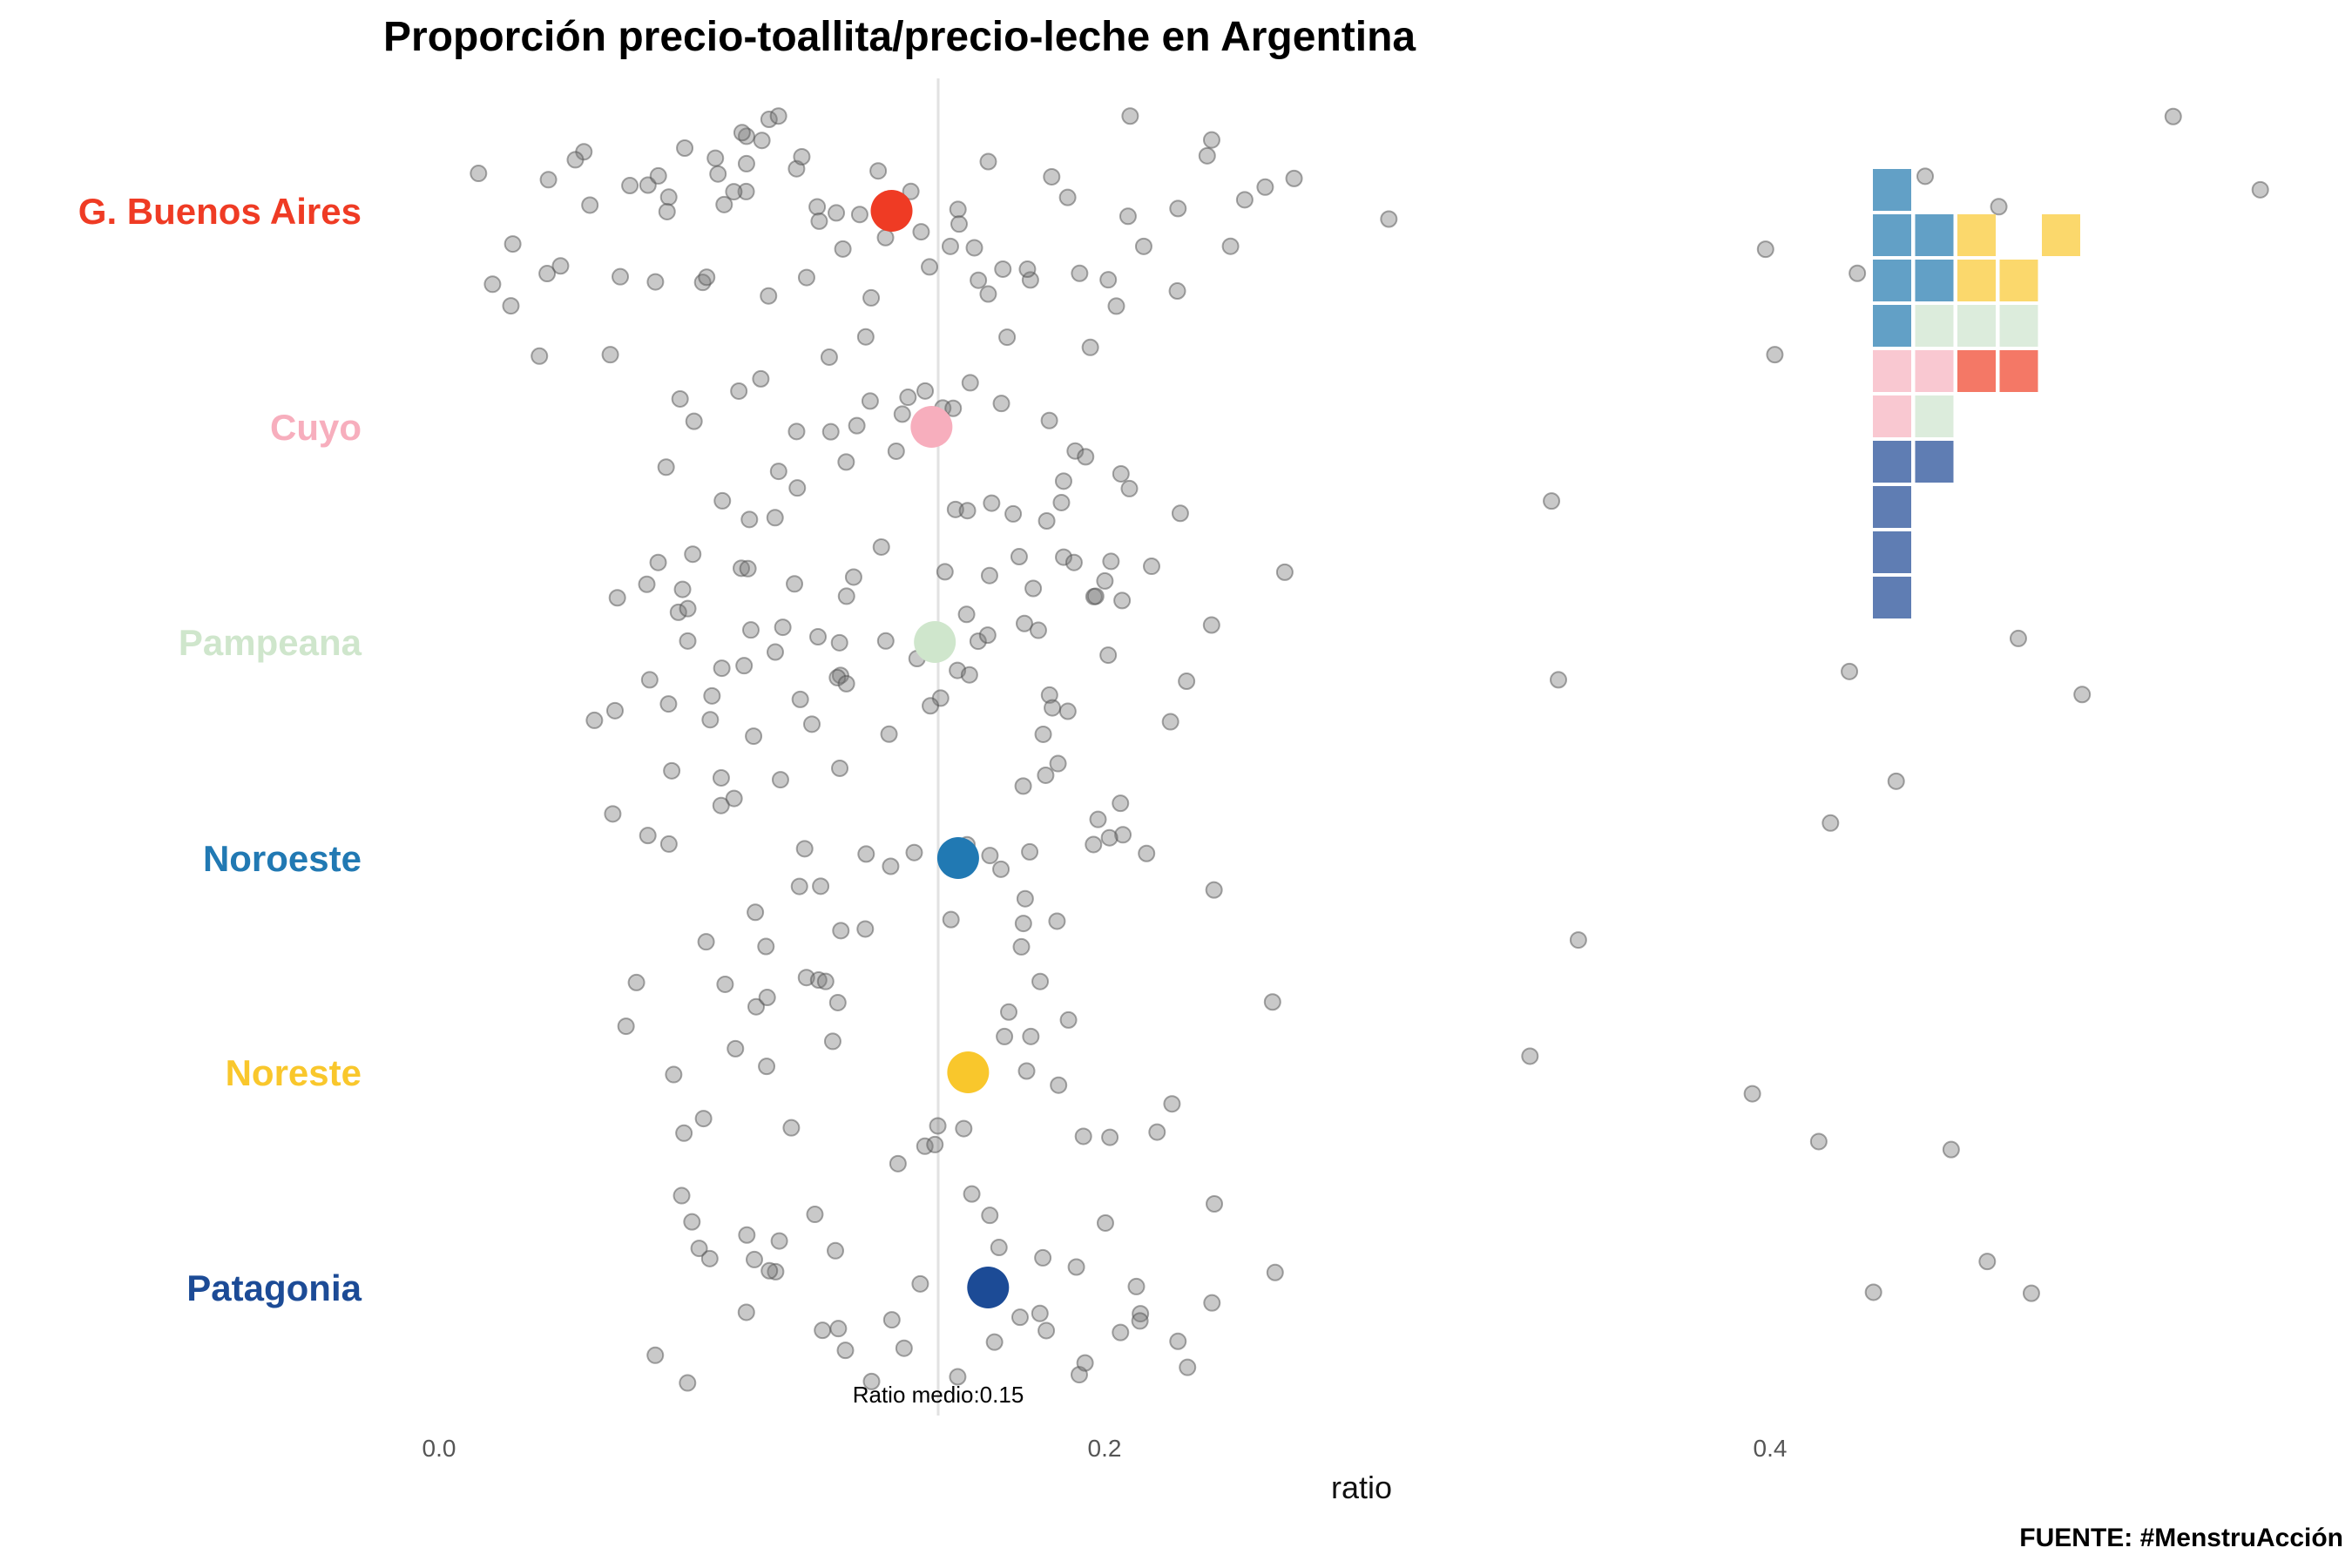  I want to click on source-caption: FUENTE: #MenstruAcción, so click(2181, 1538).